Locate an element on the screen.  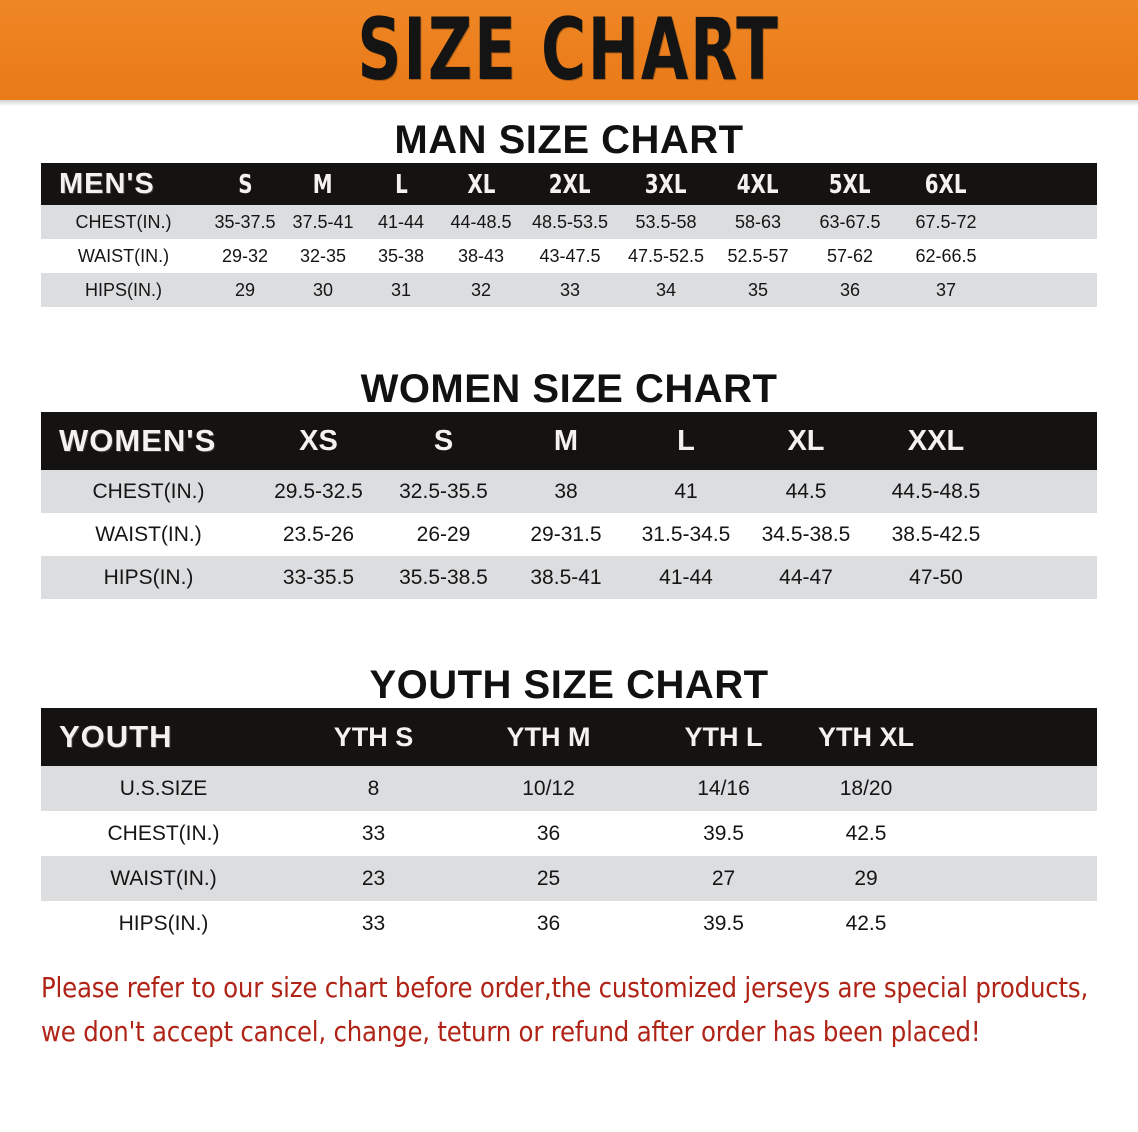
youth-cell-value: 33 is located at coordinates (373, 923).